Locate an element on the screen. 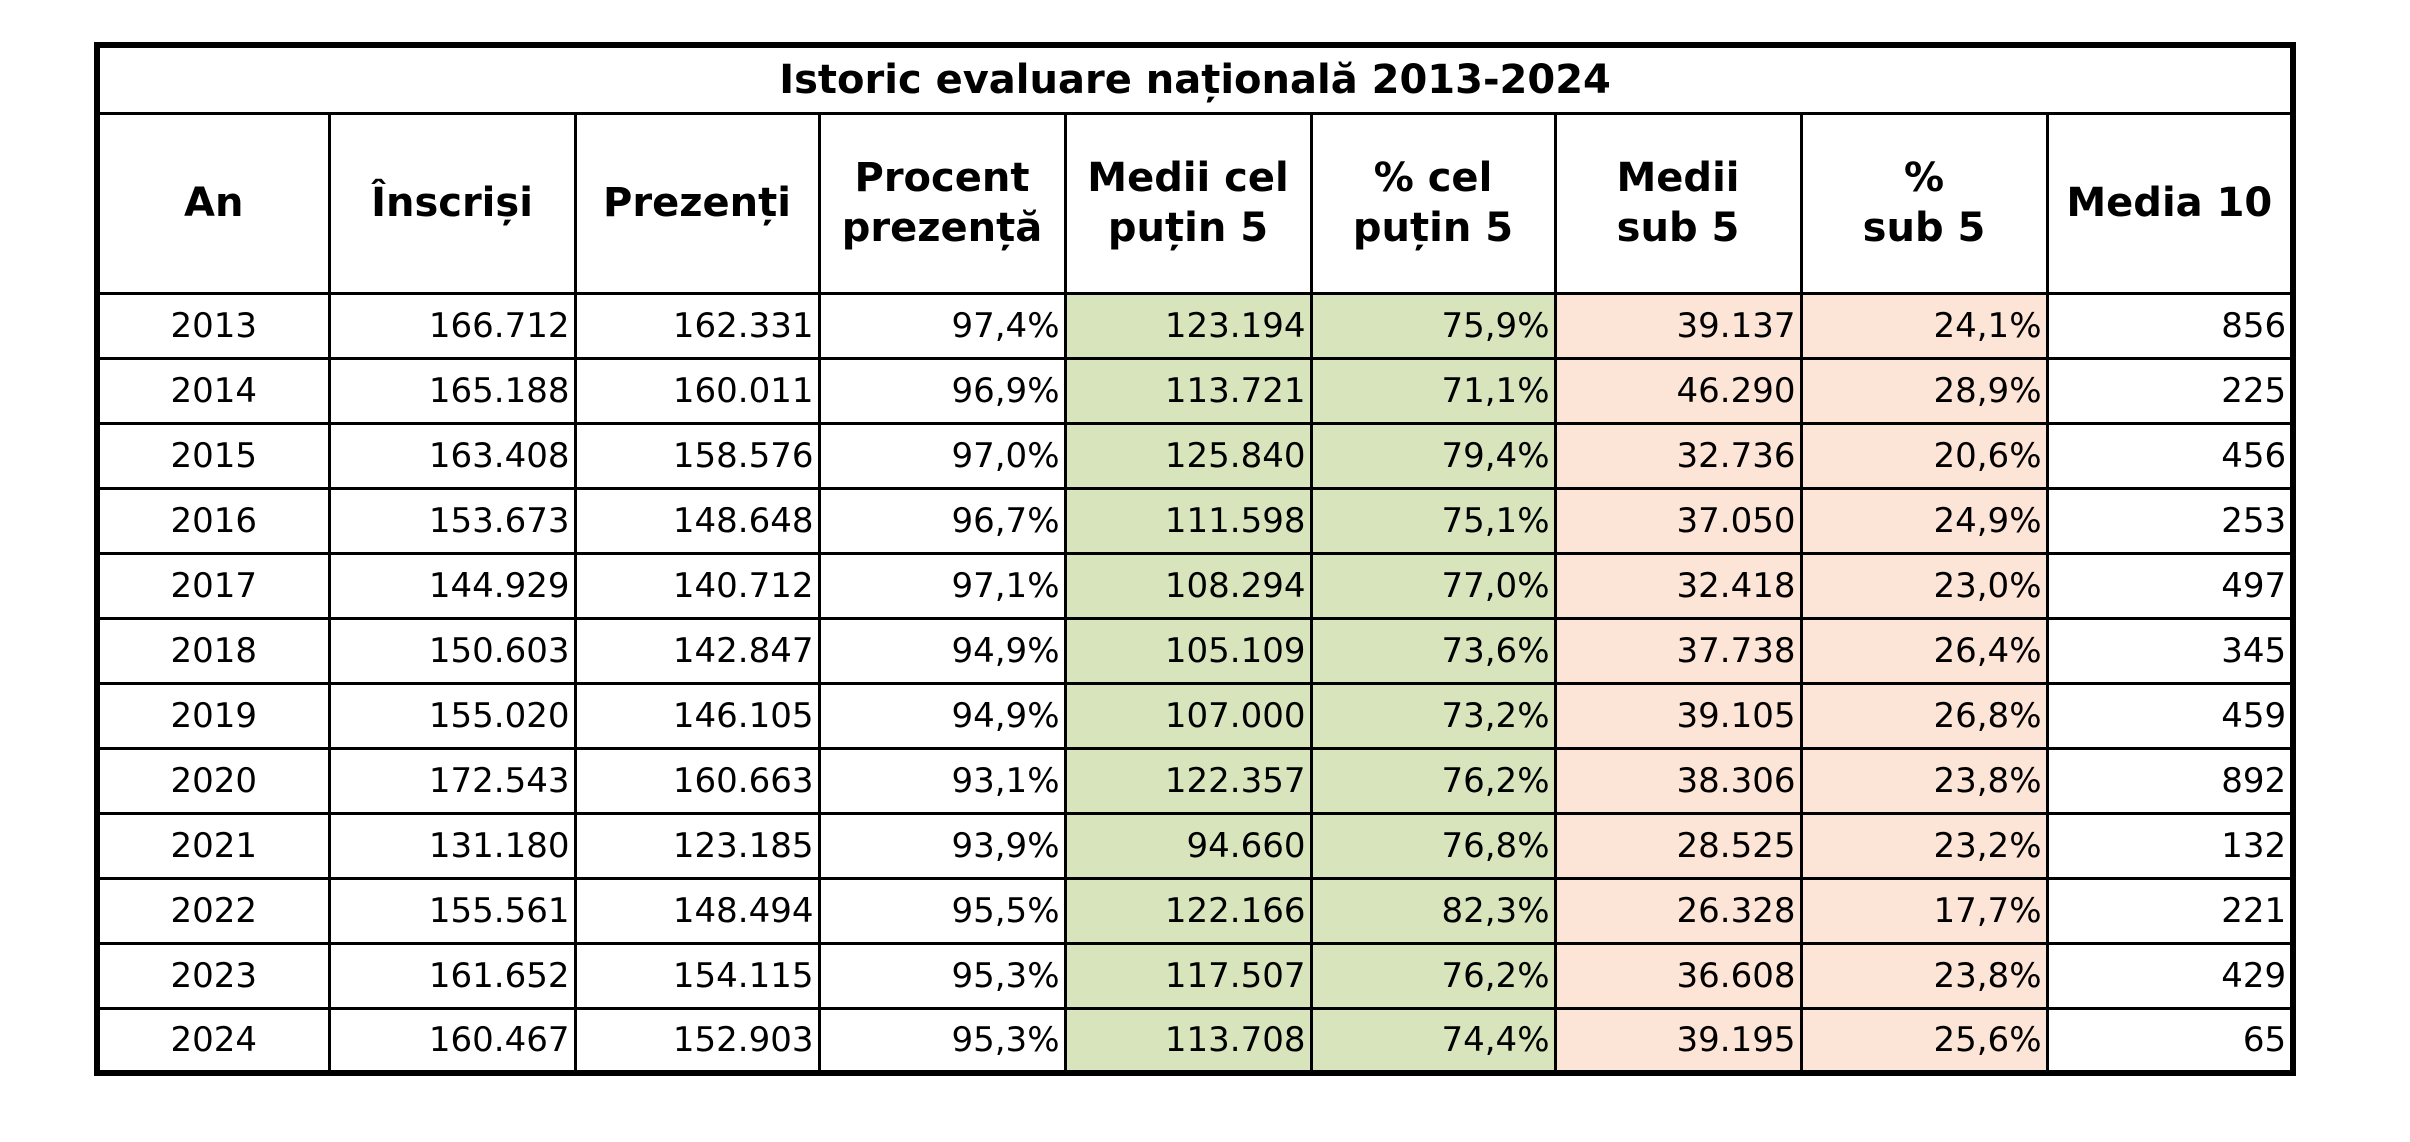 This screenshot has width=2410, height=1142. table-cell: 93,9% is located at coordinates (942, 845).